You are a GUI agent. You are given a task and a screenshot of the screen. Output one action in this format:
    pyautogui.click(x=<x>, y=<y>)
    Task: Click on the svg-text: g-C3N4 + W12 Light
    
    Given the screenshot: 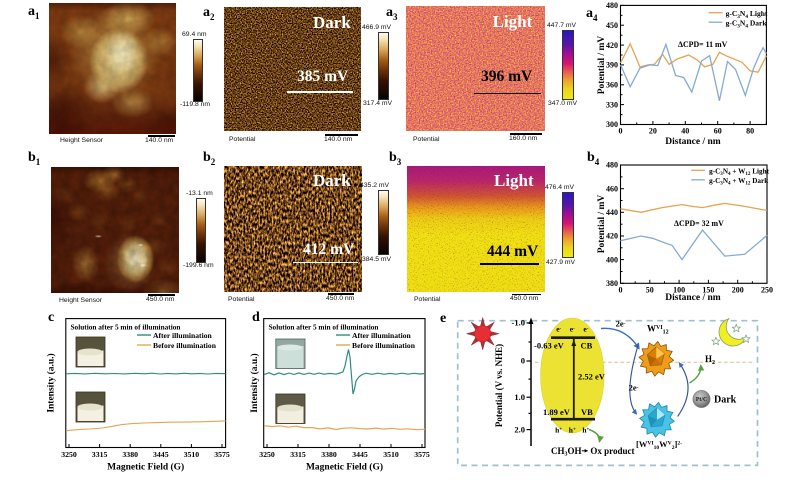 What is the action you would take?
    pyautogui.click(x=739, y=173)
    